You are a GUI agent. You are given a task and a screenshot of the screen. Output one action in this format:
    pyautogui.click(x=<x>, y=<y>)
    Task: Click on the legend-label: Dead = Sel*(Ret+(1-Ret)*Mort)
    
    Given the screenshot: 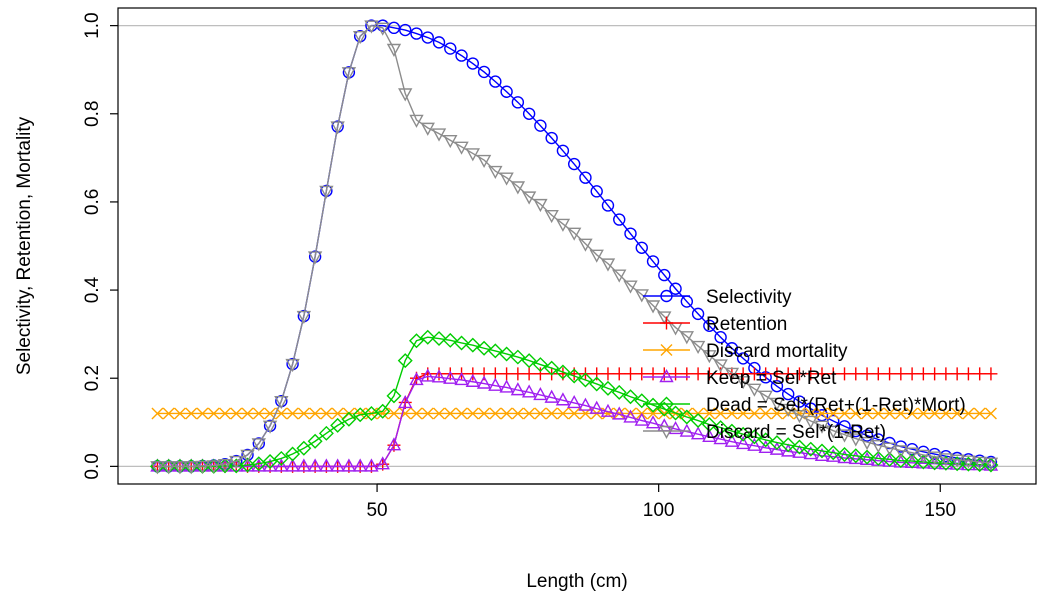 What is the action you would take?
    pyautogui.click(x=836, y=405)
    